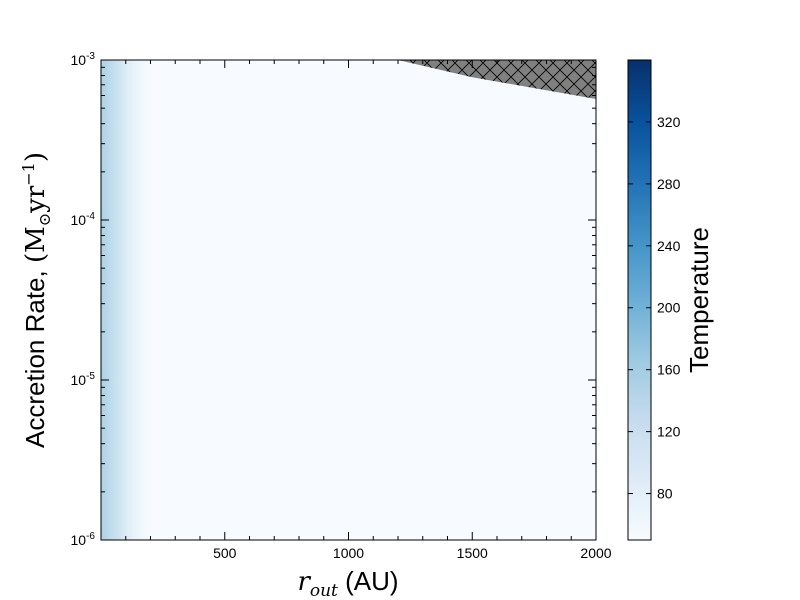 This screenshot has width=800, height=600. What do you see at coordinates (639, 300) in the screenshot?
I see `colorbar-gradient` at bounding box center [639, 300].